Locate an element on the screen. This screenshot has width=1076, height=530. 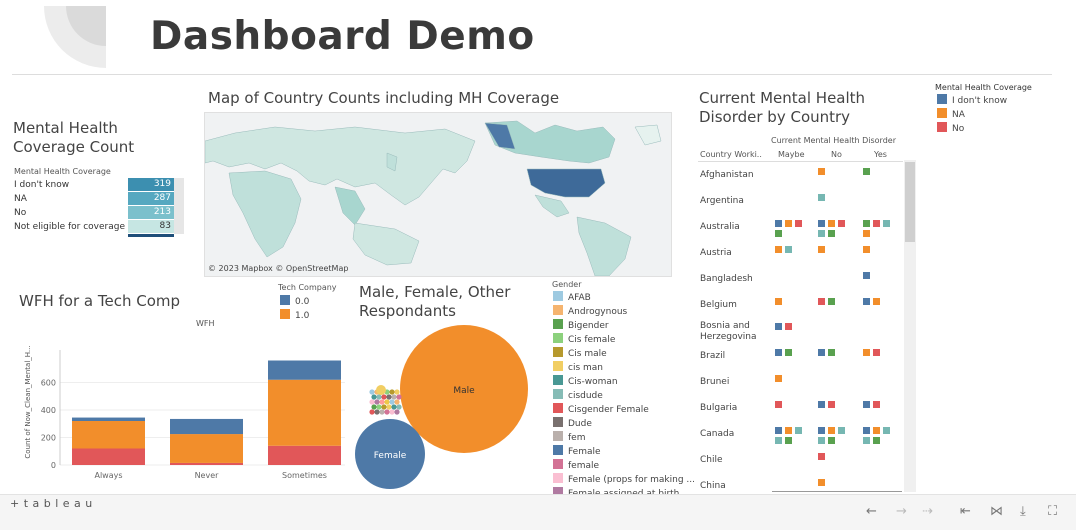
redo-icon: → is located at coordinates (901, 511).